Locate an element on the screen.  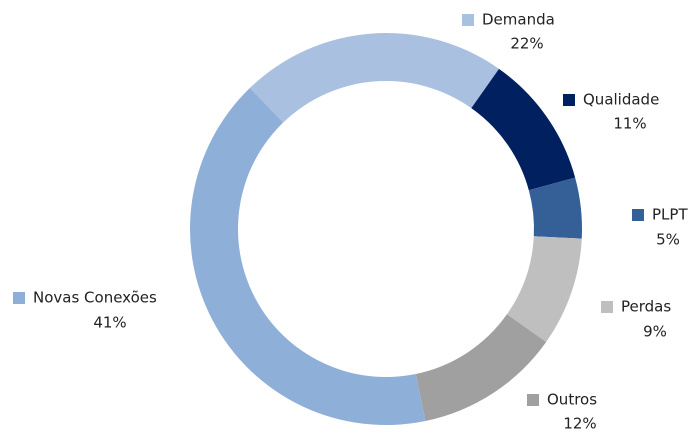
value-label: 9% is located at coordinates (655, 332).